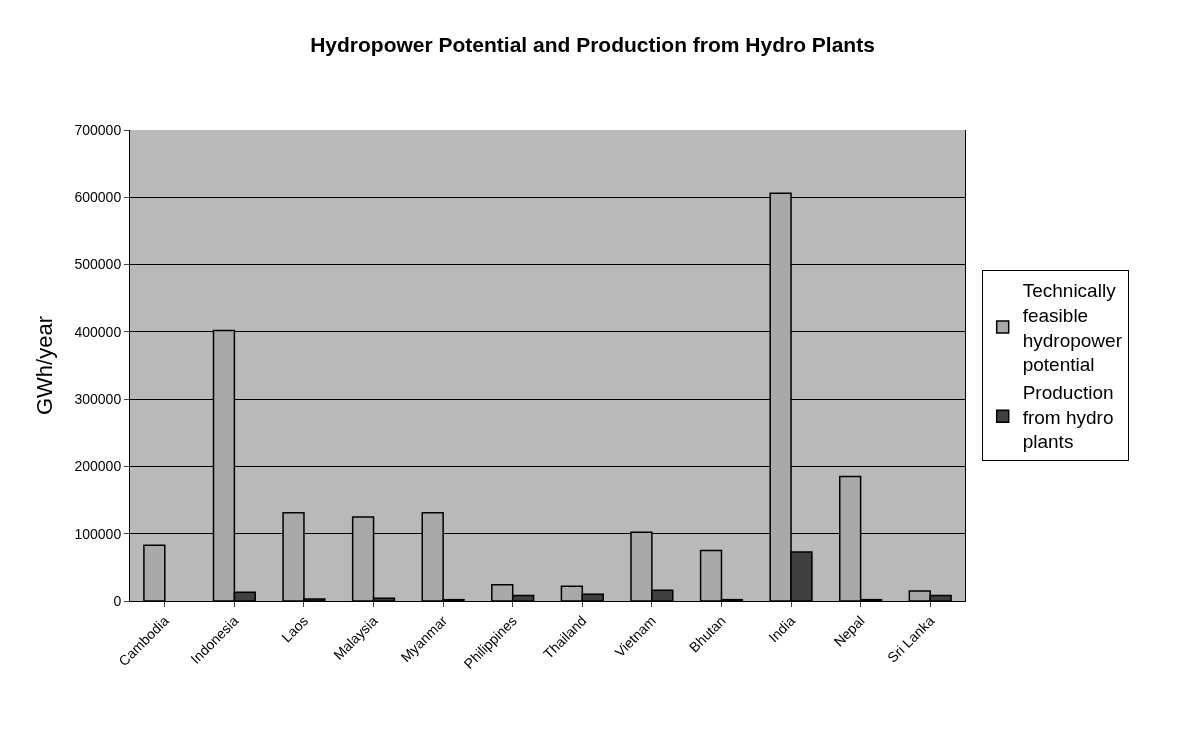 This screenshot has height=736, width=1185. What do you see at coordinates (98, 129) in the screenshot?
I see `y-tick-label: 700000` at bounding box center [98, 129].